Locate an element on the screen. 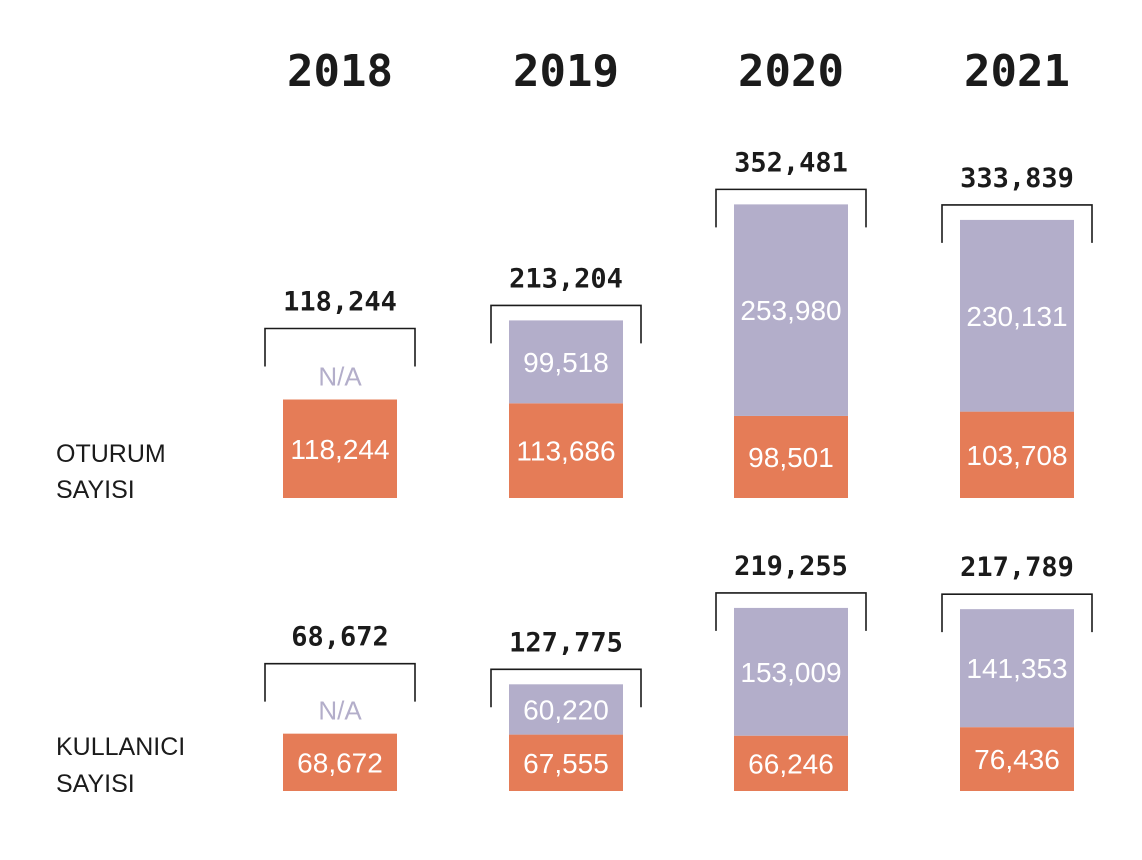 The width and height of the screenshot is (1142, 860). total-label: 217,789 is located at coordinates (1017, 567).